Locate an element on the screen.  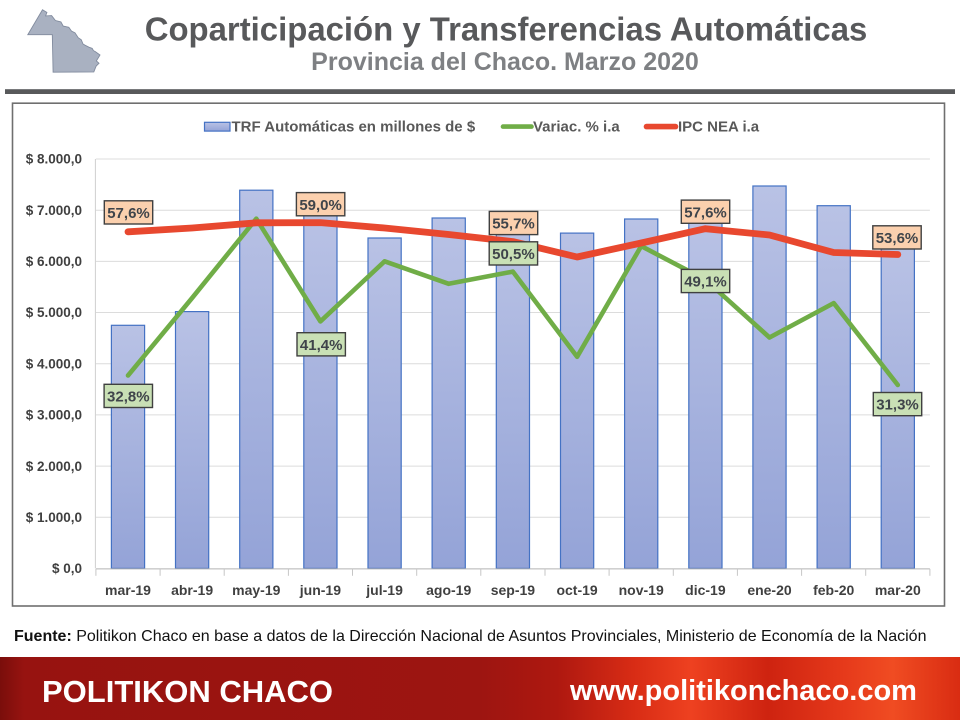
svg-text: ene-20 is located at coordinates (769, 590).